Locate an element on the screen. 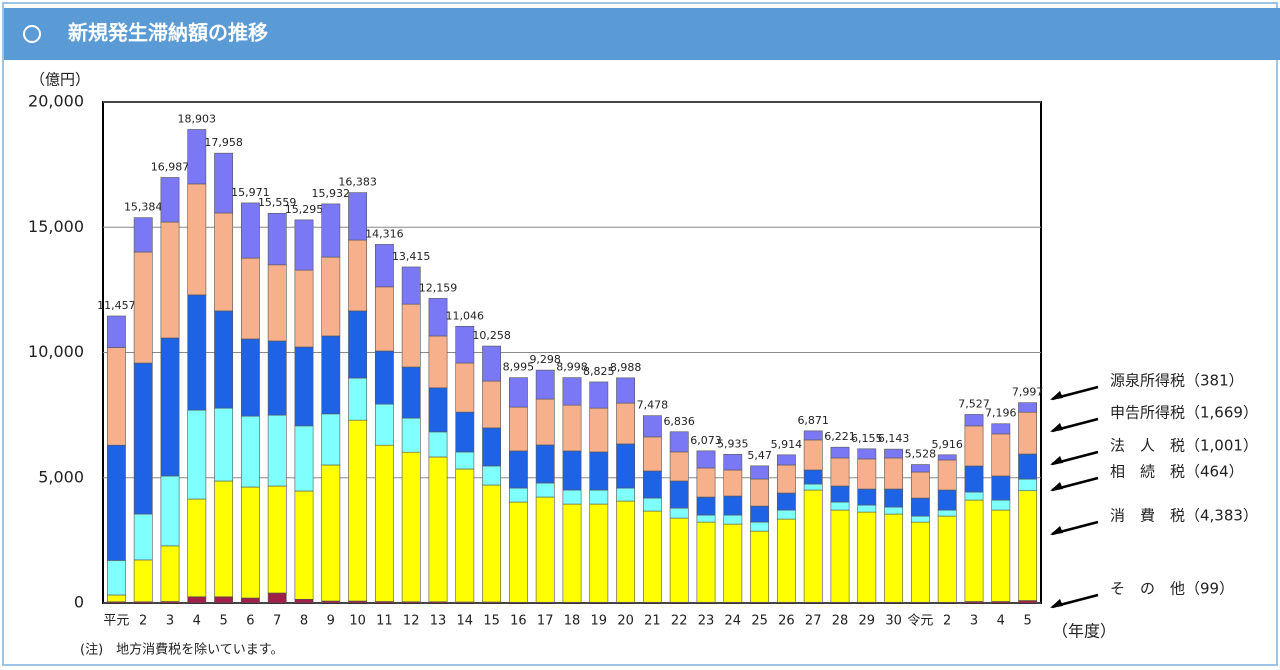 This screenshot has height=670, width=1280. x-tick-label: 23 is located at coordinates (706, 621).